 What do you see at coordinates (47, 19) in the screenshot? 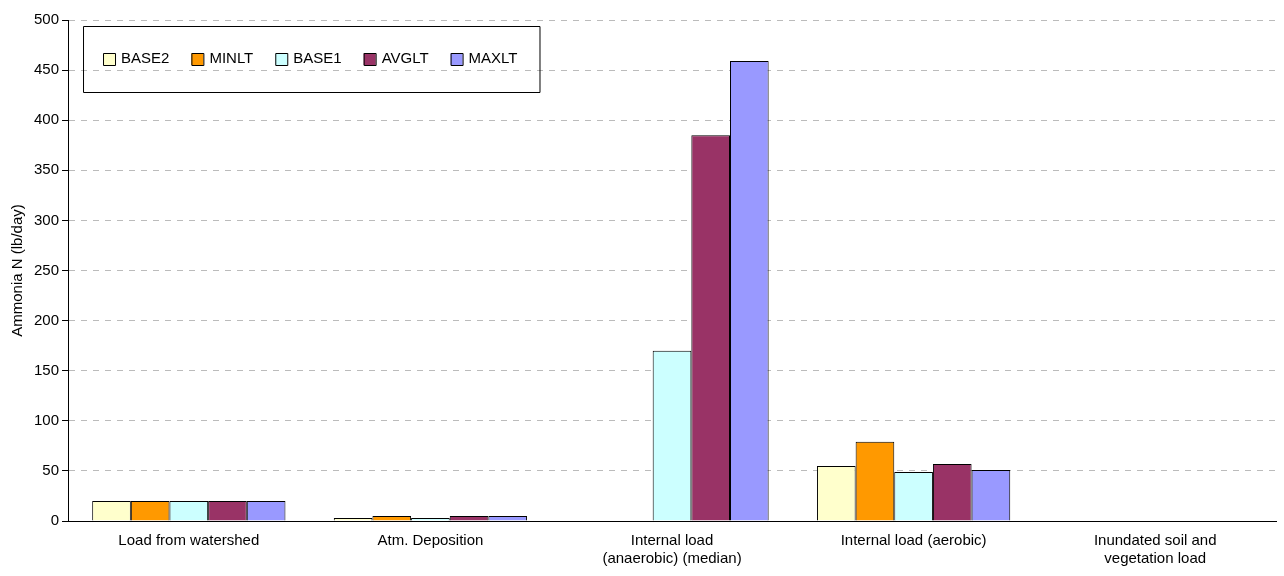
I see `y-tick-label: 500` at bounding box center [47, 19].